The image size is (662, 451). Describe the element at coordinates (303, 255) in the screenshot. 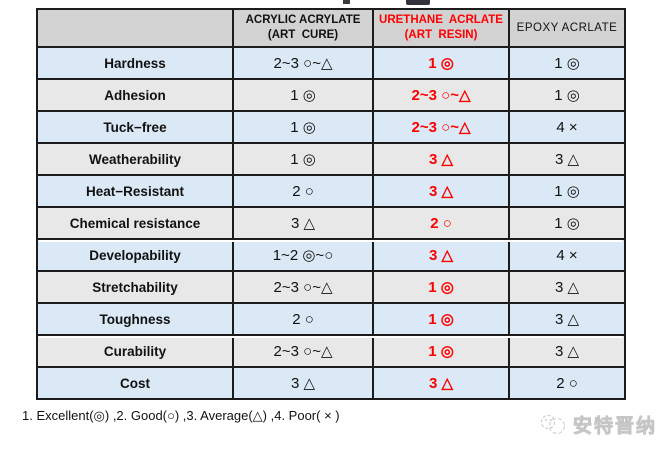

I see `acrylic-cell: 1~2 ◎~○` at that location.